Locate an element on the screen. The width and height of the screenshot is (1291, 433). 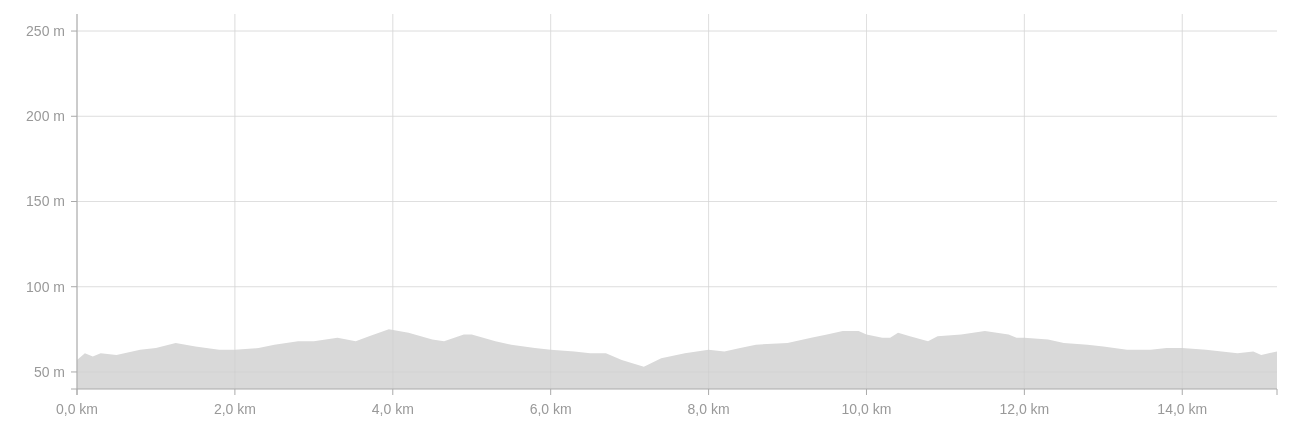
x-tick-label: 10,0 km is located at coordinates (866, 409).